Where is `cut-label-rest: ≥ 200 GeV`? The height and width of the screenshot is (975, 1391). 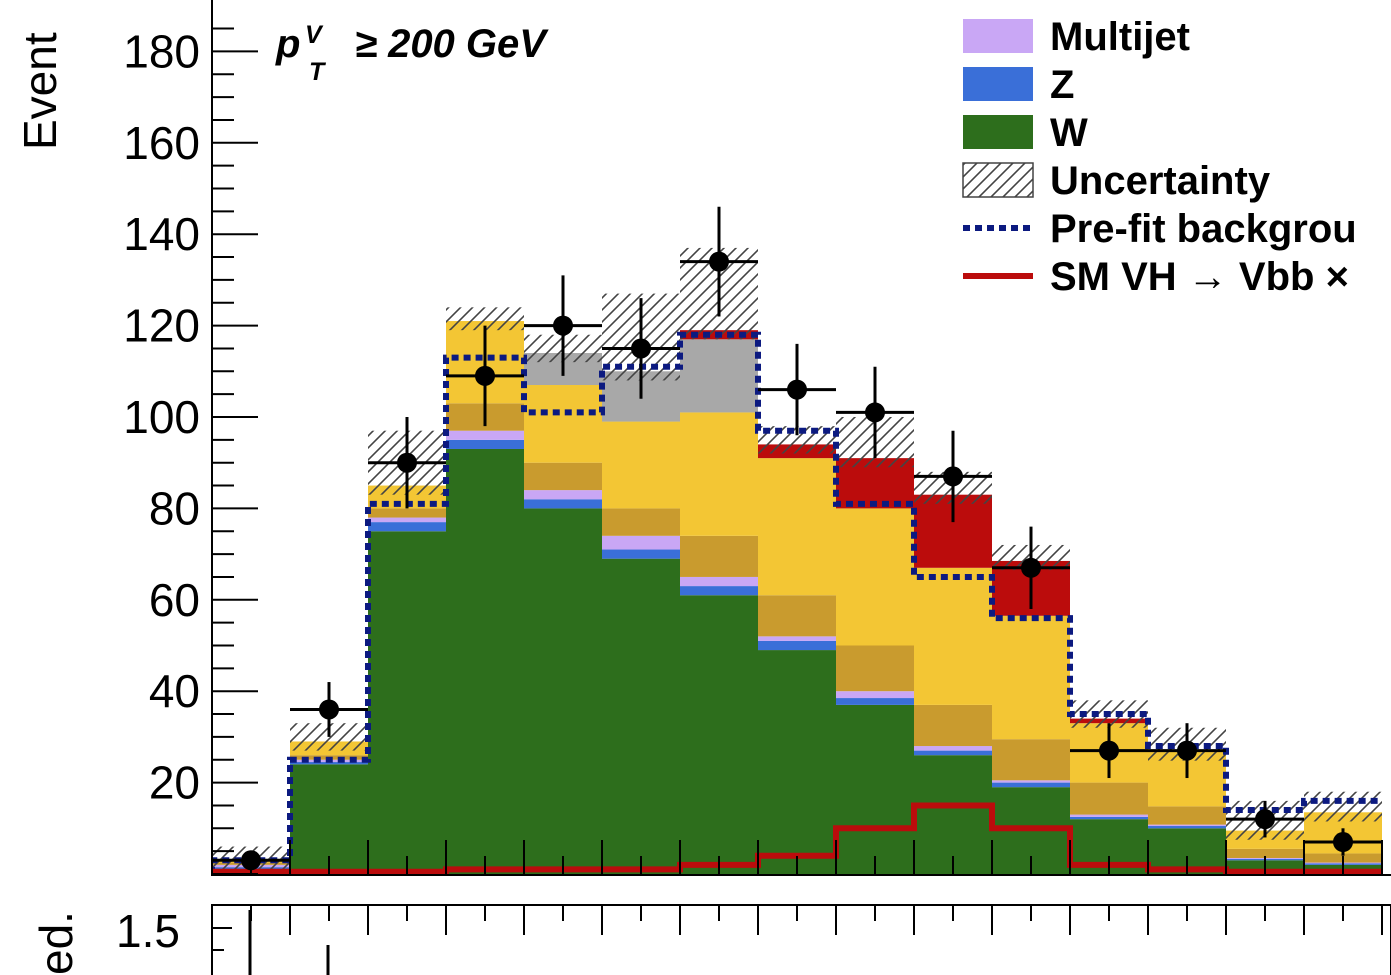
cut-label-rest: ≥ 200 GeV is located at coordinates (452, 44).